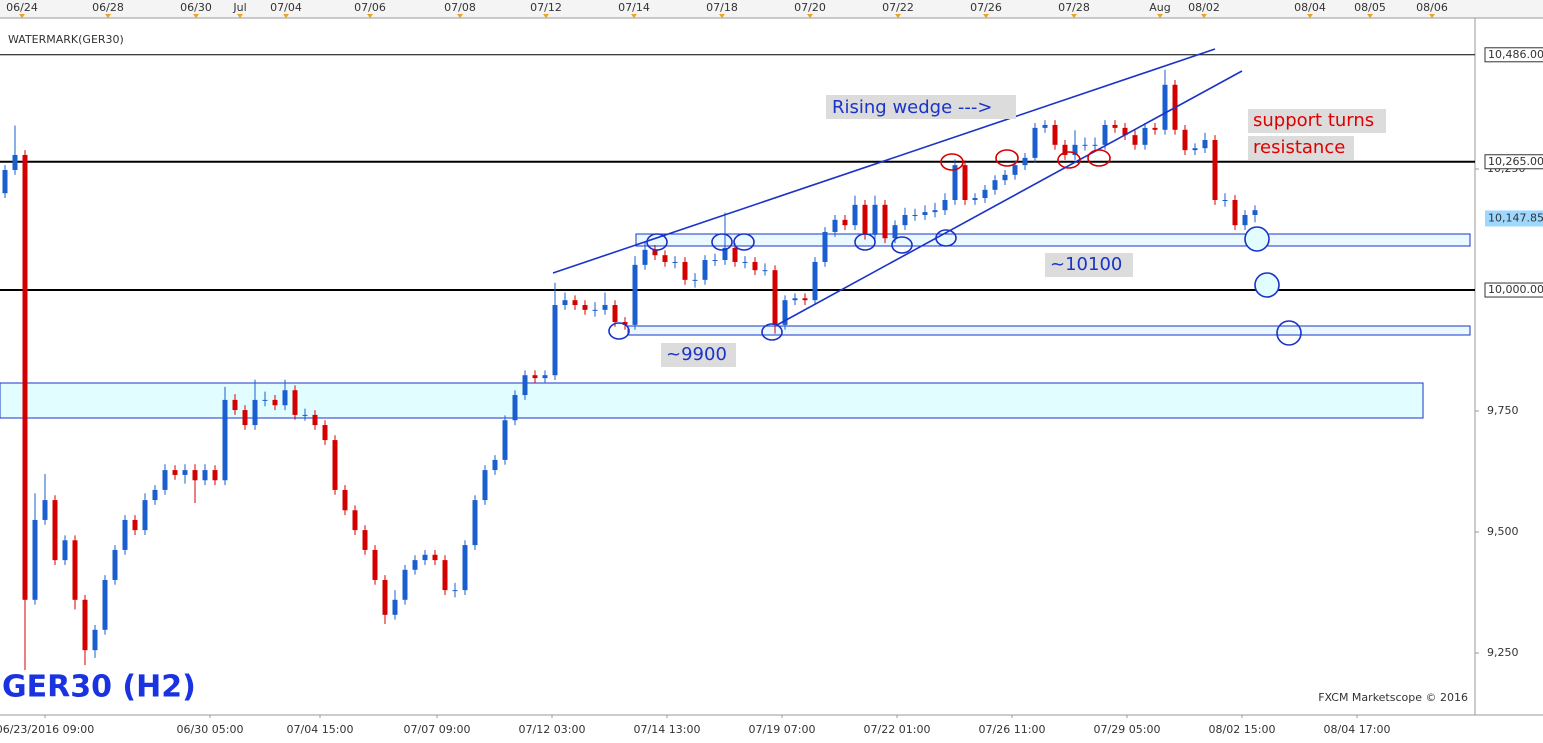  I want to click on top-x-tick-label: 07/12, so click(546, 7).